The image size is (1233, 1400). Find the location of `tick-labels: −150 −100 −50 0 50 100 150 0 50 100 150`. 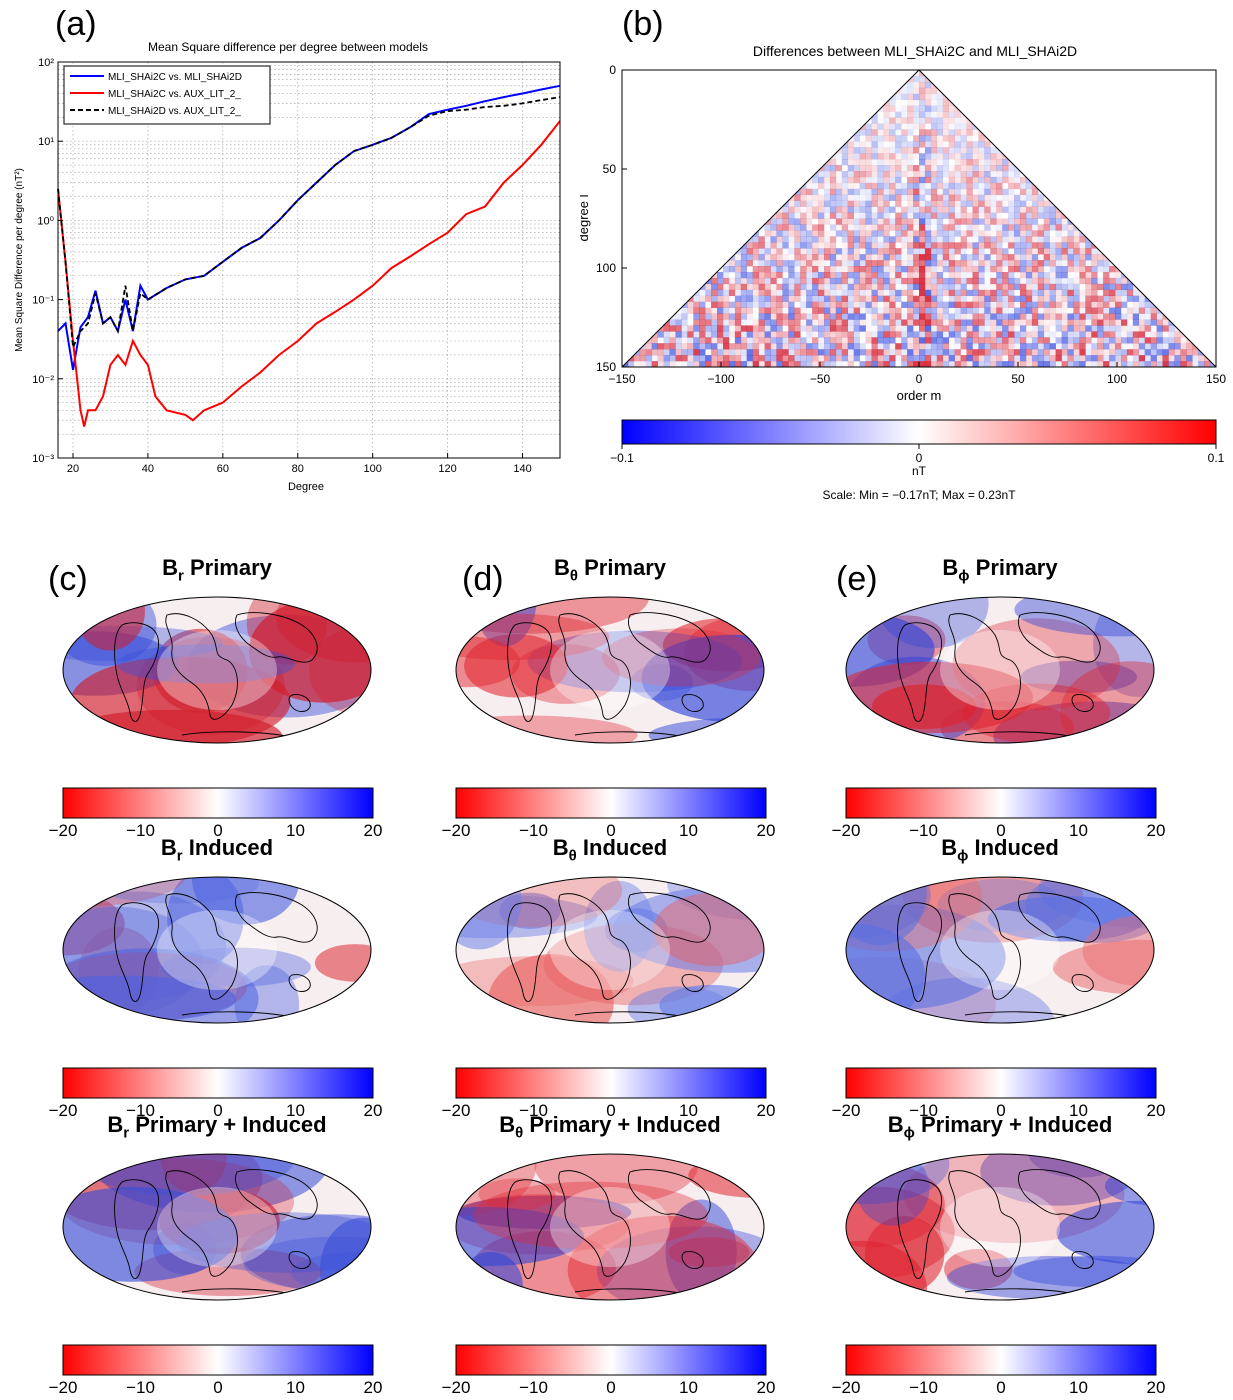

tick-labels: −150 −100 −50 0 50 100 150 0 50 100 150 is located at coordinates (911, 224).